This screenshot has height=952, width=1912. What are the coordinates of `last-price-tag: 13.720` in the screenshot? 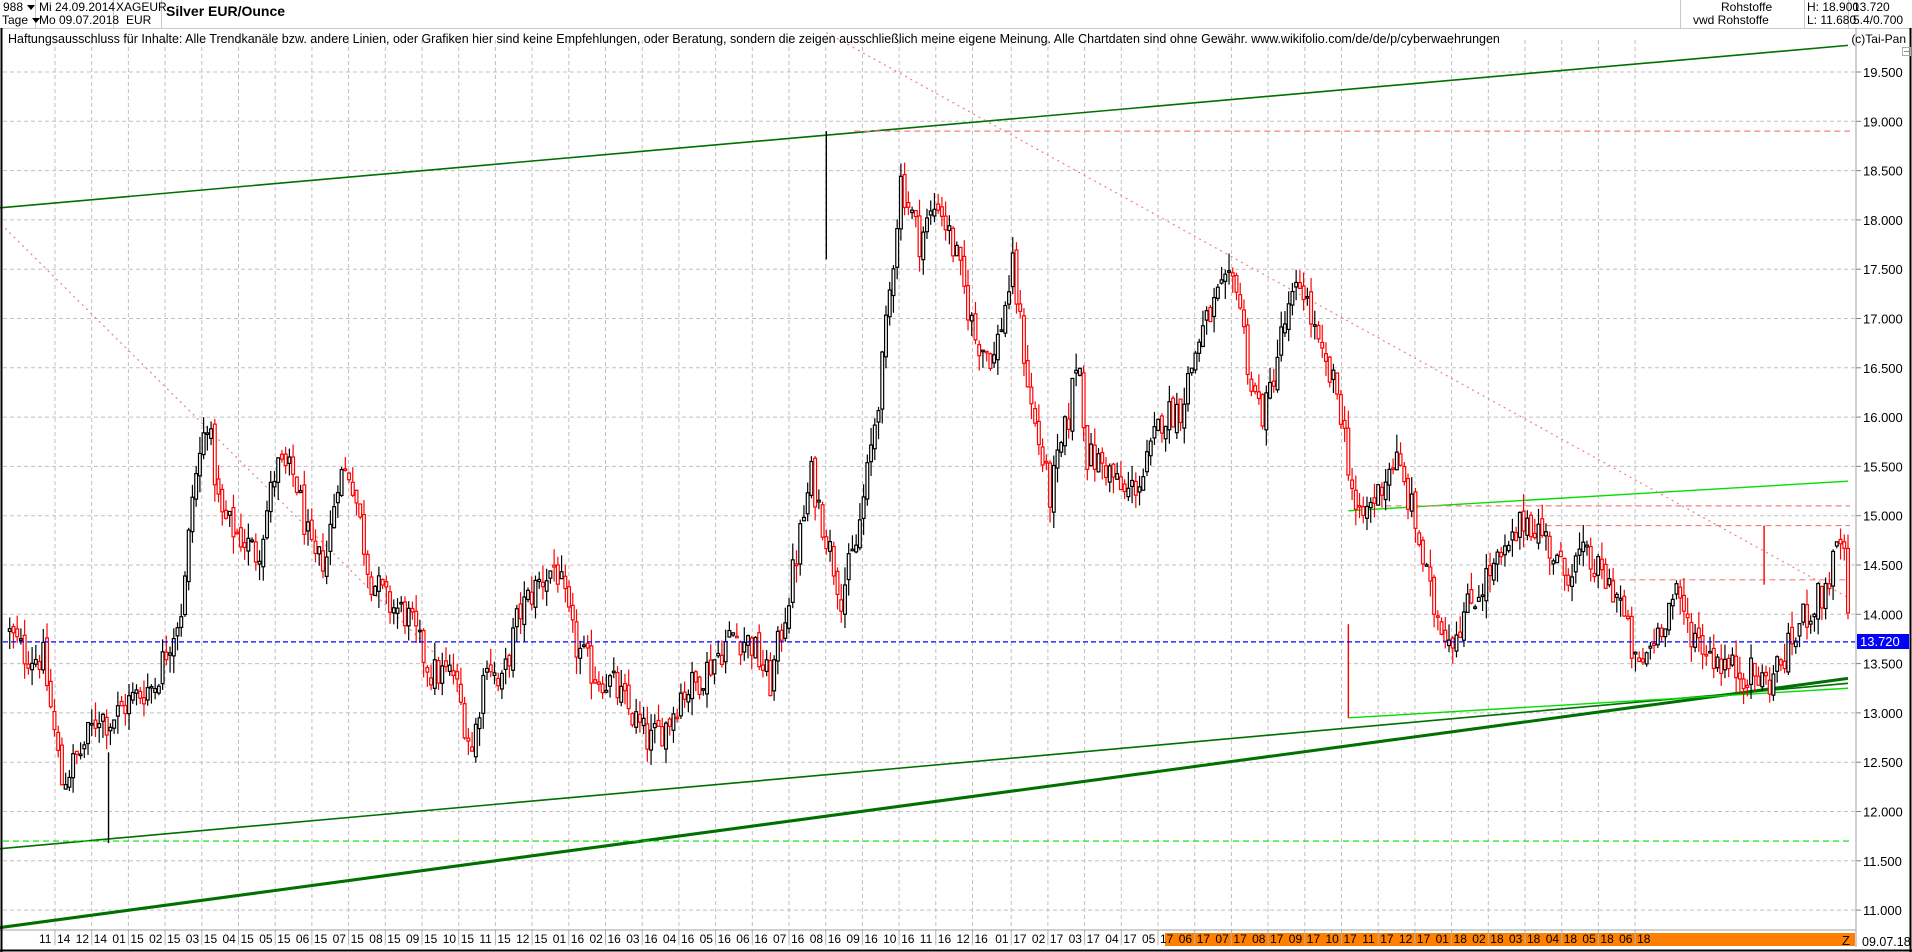 It's located at (1883, 641).